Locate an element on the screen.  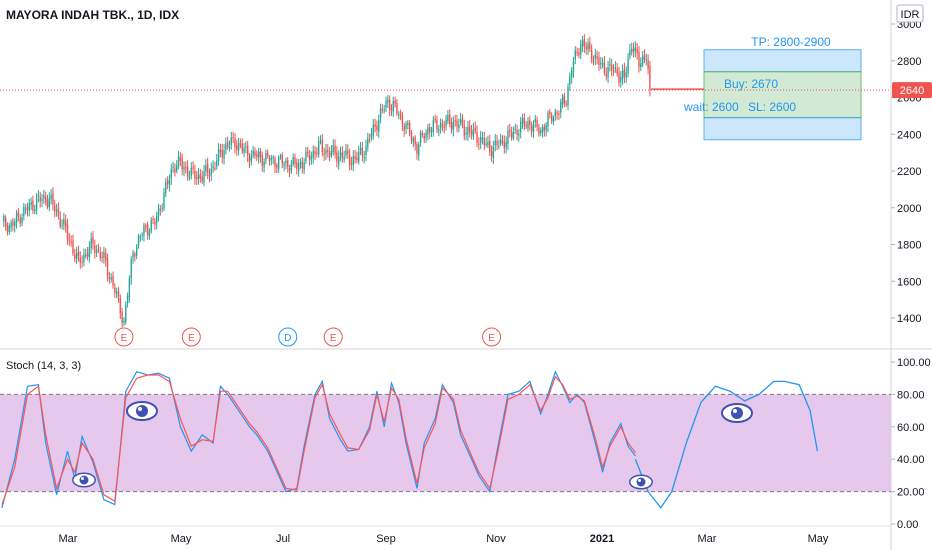
currency-badge: IDR is located at coordinates (910, 13).